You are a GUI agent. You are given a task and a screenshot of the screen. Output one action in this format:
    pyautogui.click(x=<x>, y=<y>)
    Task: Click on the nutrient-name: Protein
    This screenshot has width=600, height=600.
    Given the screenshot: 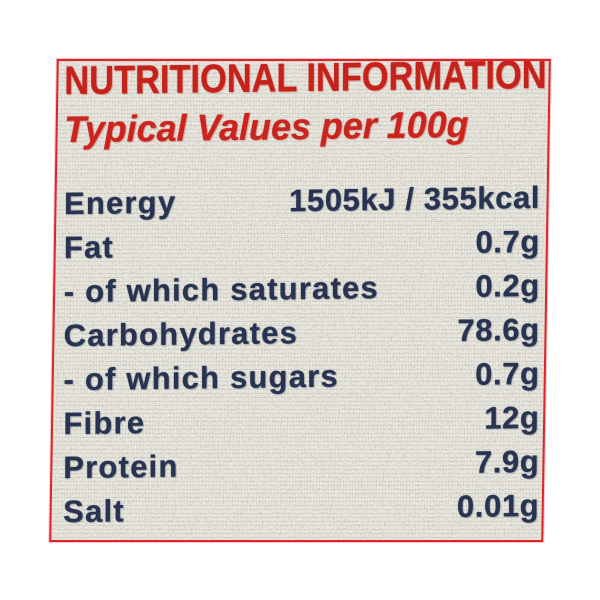 What is the action you would take?
    pyautogui.click(x=121, y=466)
    